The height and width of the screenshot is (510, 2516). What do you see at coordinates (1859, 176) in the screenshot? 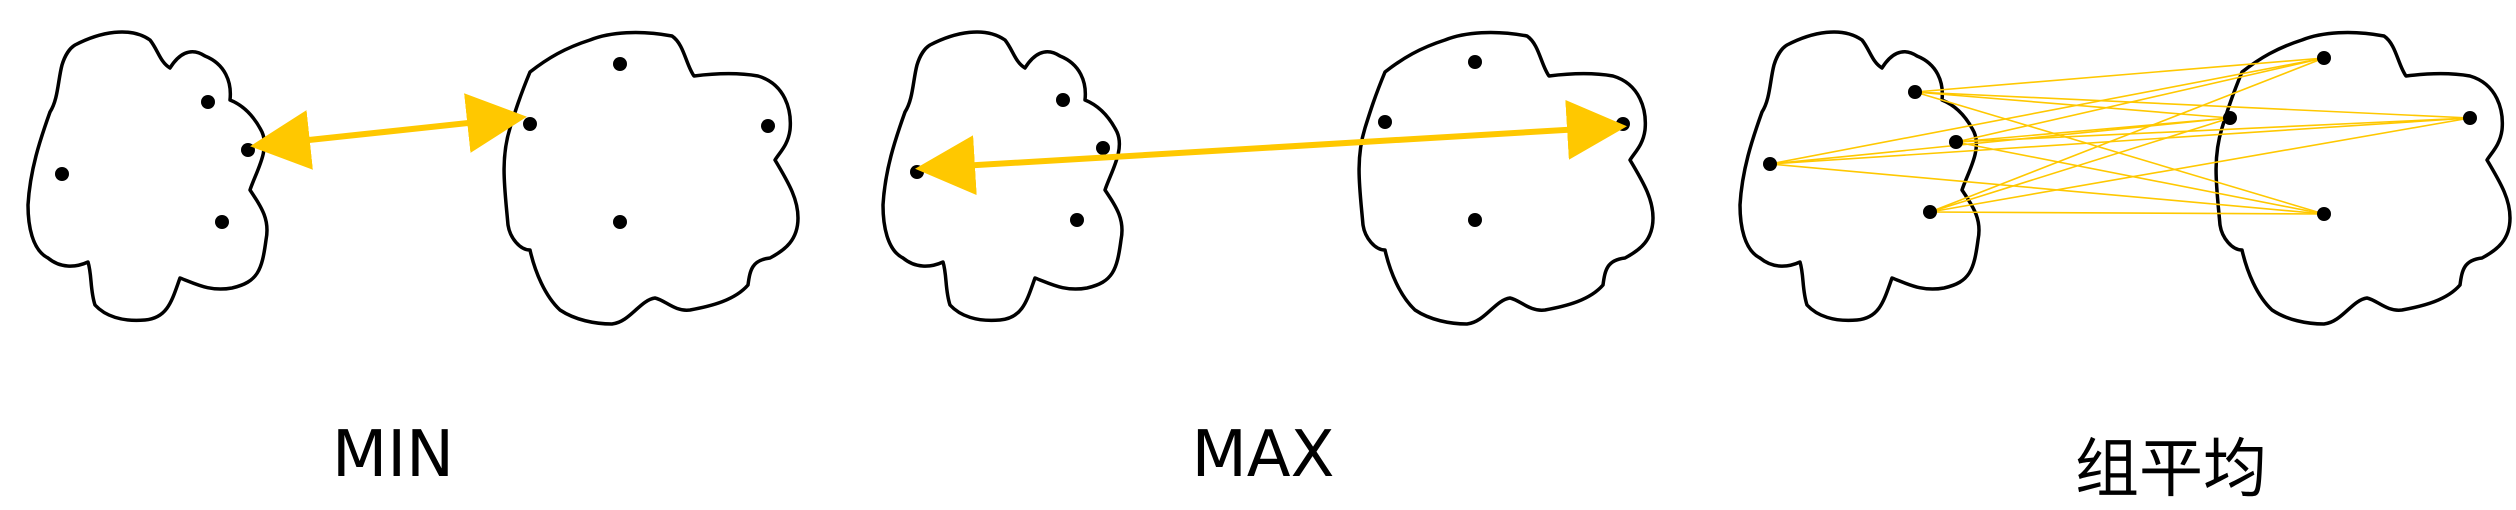
I see `cluster-outline-left` at bounding box center [1859, 176].